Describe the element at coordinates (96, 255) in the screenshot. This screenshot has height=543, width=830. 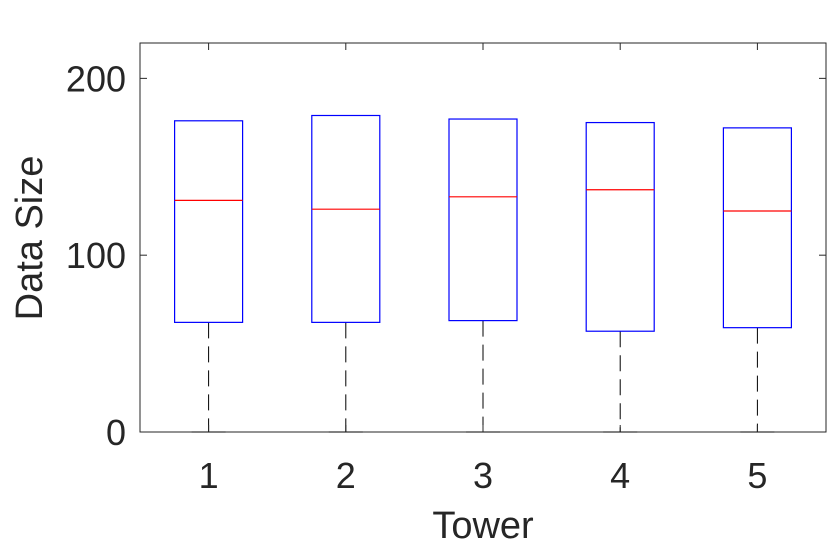
I see `y-tick-label: 100` at that location.